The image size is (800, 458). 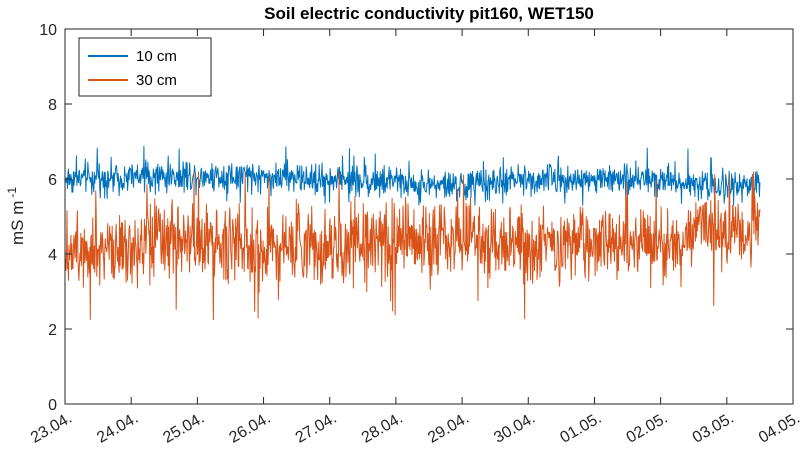 I want to click on y-tick-label: 2, so click(x=52, y=330).